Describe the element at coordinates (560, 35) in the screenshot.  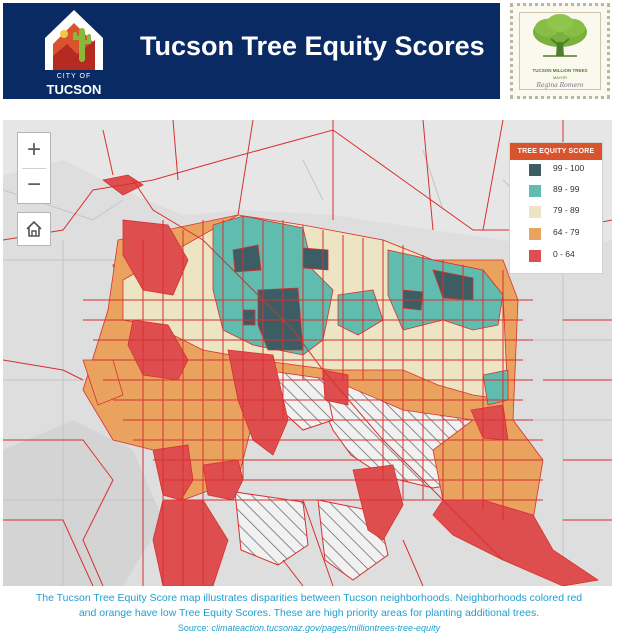
I see `tree-icon` at that location.